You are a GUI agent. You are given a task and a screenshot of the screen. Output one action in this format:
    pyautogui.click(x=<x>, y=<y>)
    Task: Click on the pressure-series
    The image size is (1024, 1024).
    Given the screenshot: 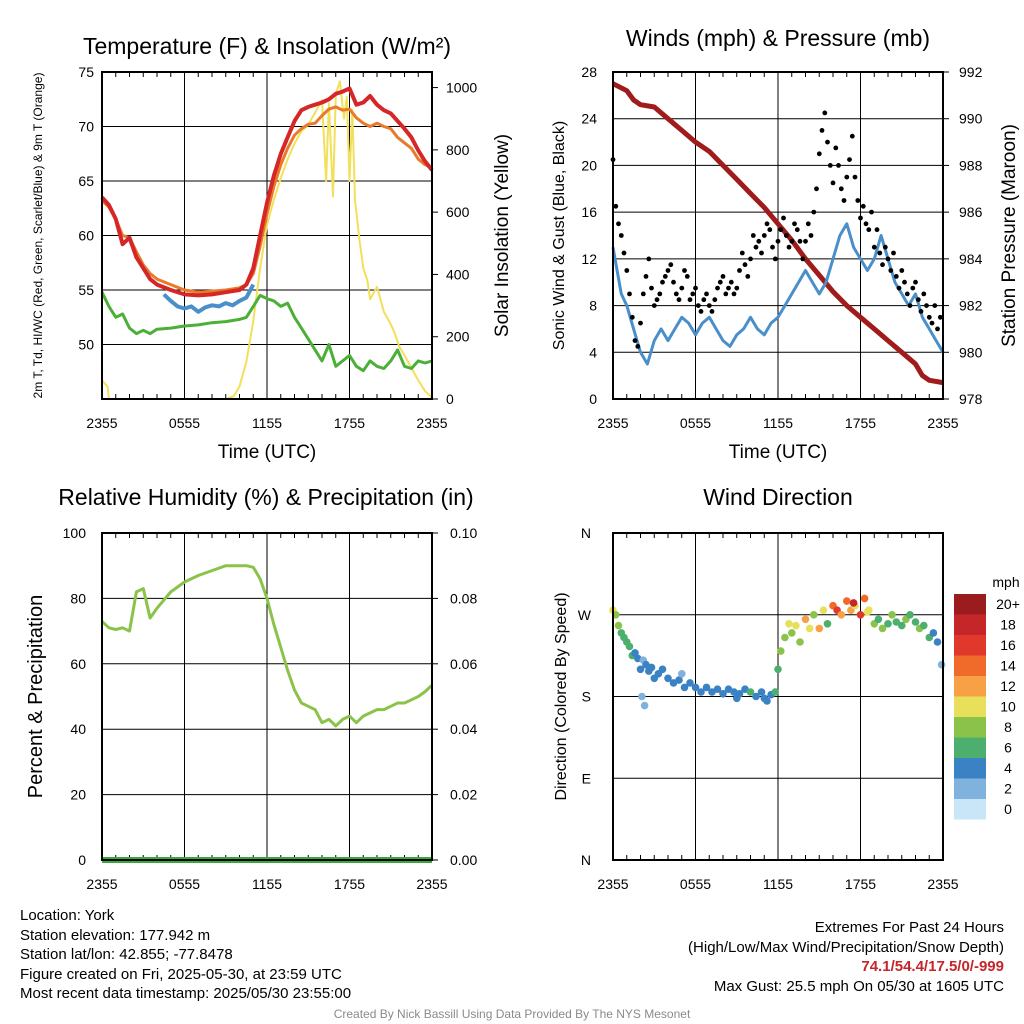 What is the action you would take?
    pyautogui.click(x=777, y=233)
    